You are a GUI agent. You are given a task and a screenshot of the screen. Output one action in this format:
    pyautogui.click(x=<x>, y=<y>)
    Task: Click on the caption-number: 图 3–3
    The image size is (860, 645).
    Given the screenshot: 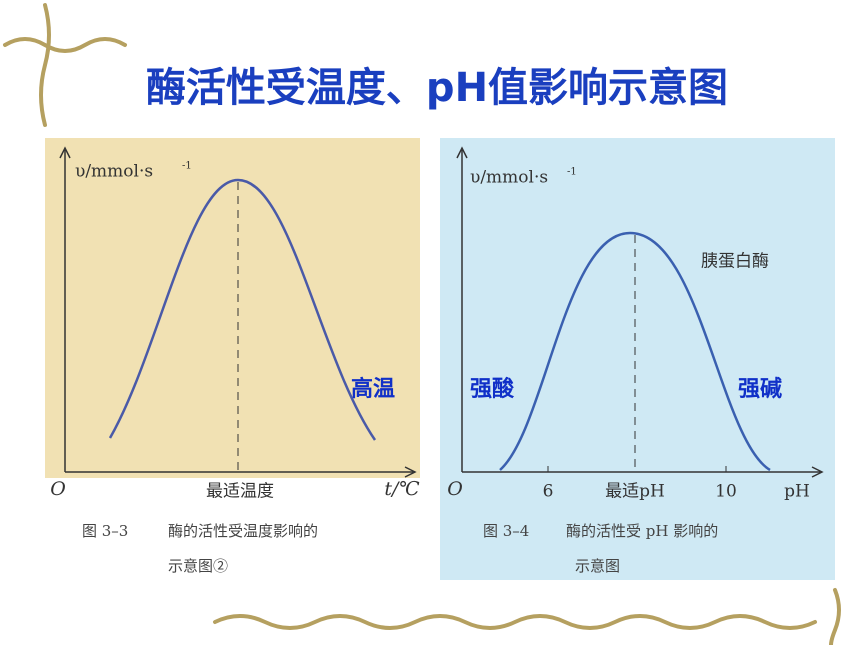 What is the action you would take?
    pyautogui.click(x=105, y=531)
    